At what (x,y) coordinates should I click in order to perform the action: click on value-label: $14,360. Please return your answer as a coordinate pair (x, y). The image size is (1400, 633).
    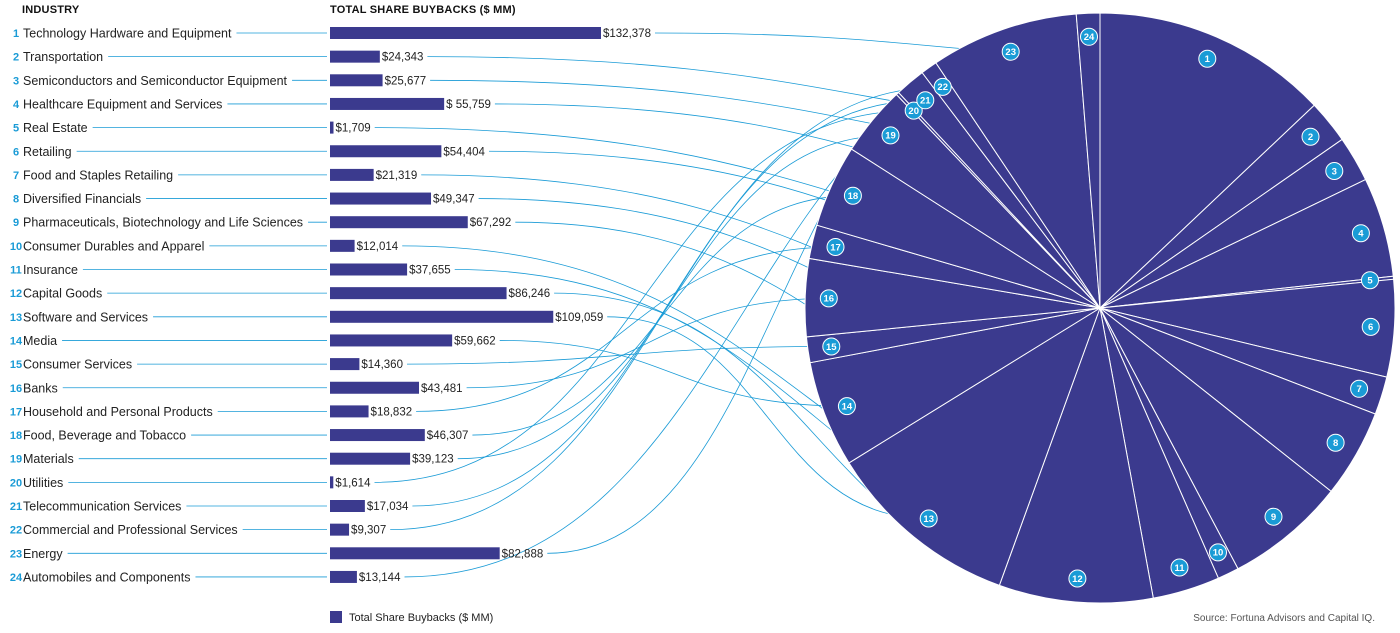
    Looking at the image, I should click on (382, 365).